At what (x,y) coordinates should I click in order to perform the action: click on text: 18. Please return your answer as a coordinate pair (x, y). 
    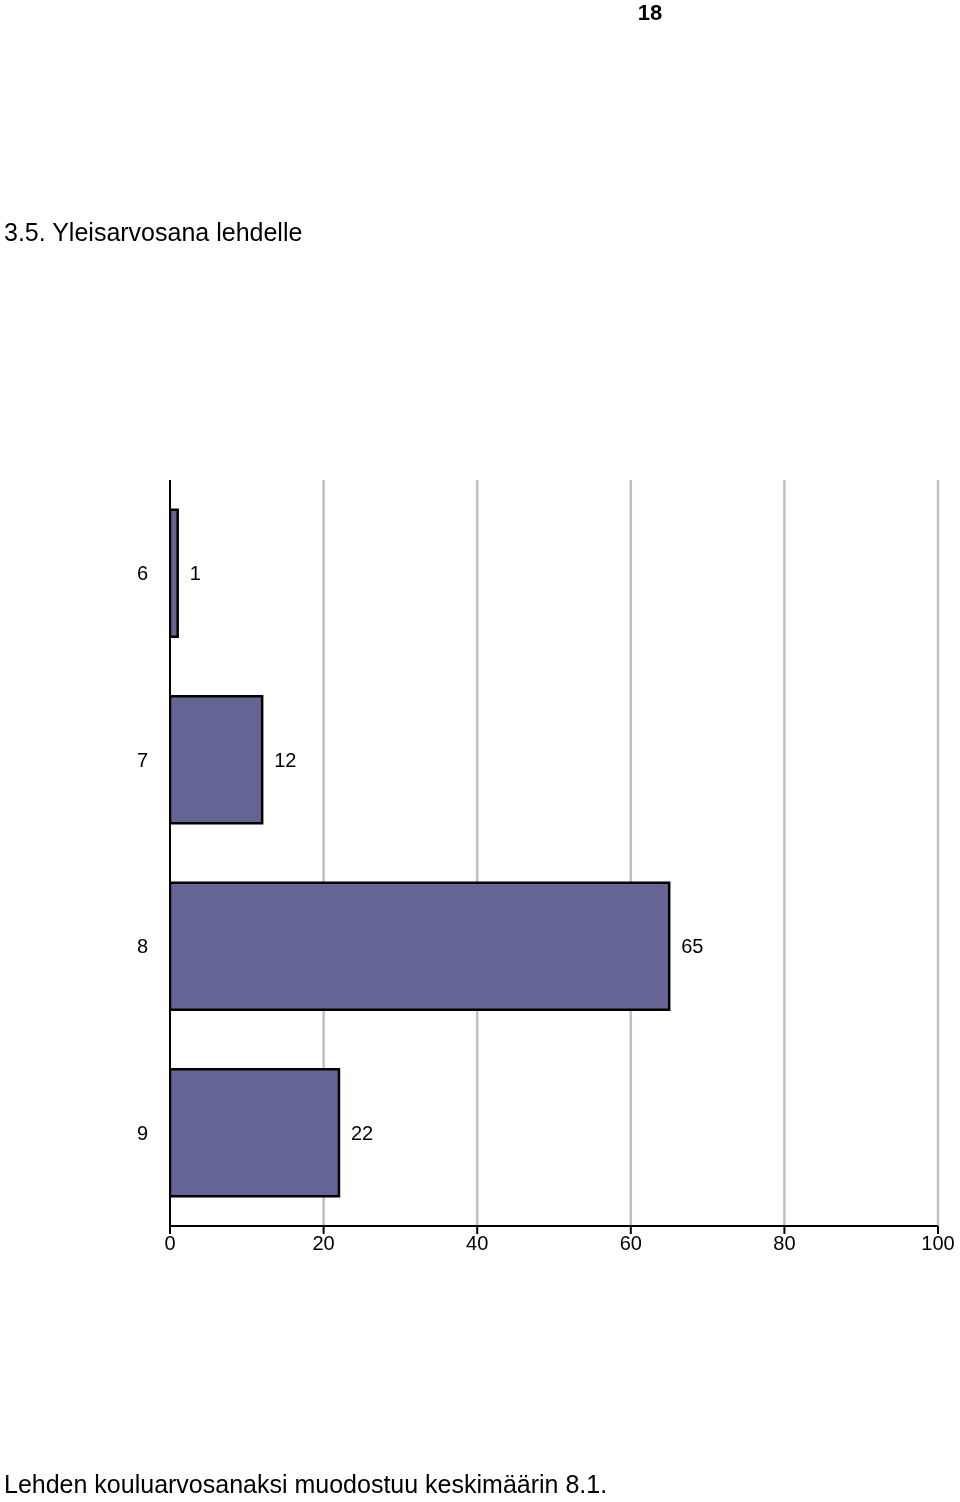
    Looking at the image, I should click on (650, 13).